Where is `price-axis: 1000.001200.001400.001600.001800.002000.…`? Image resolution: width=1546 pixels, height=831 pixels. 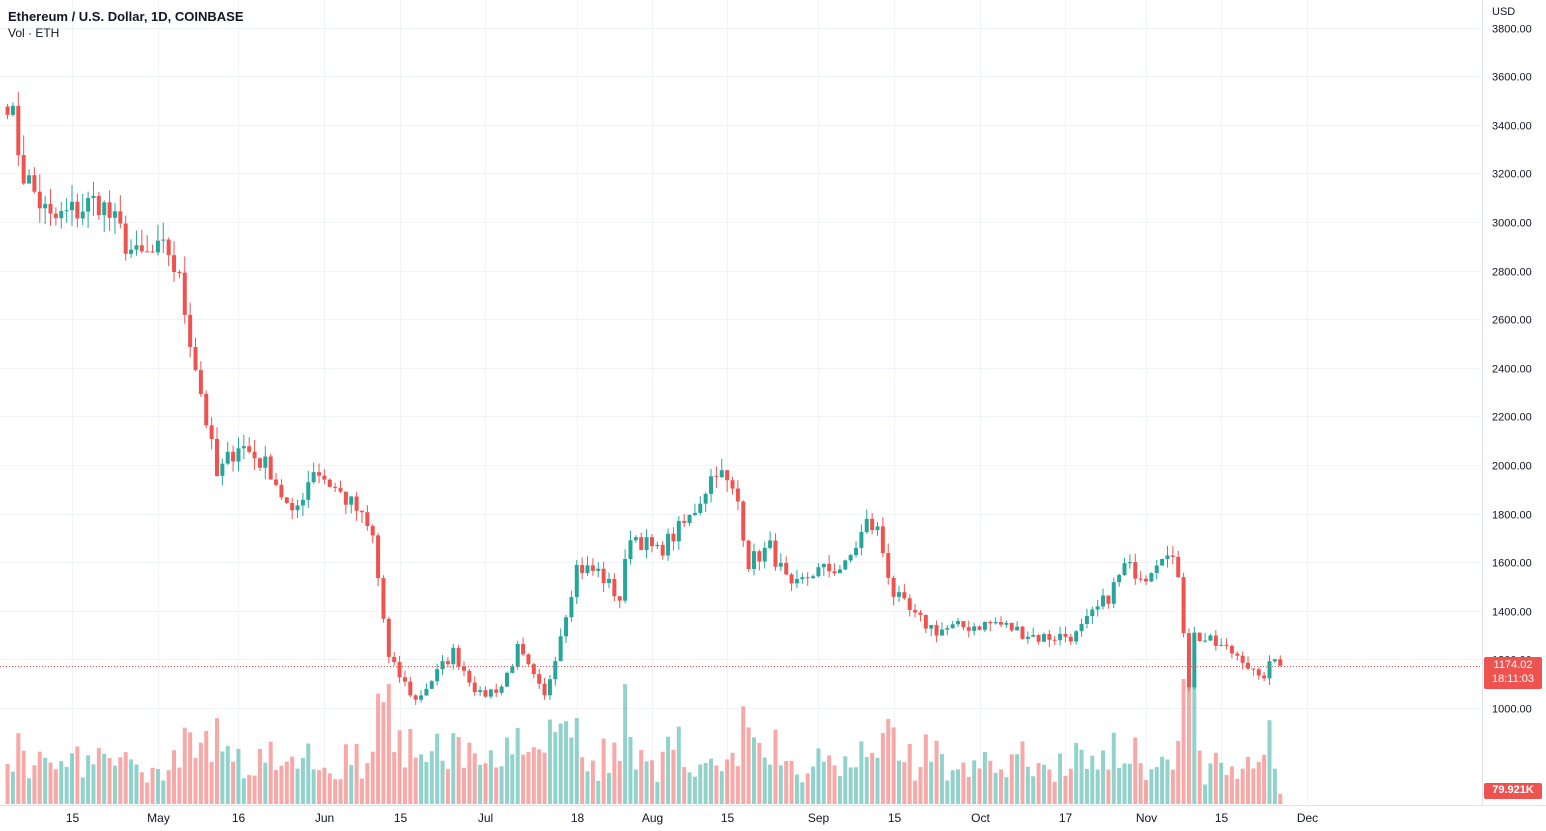 price-axis: 1000.001200.001400.001600.001800.002000.… is located at coordinates (1512, 370).